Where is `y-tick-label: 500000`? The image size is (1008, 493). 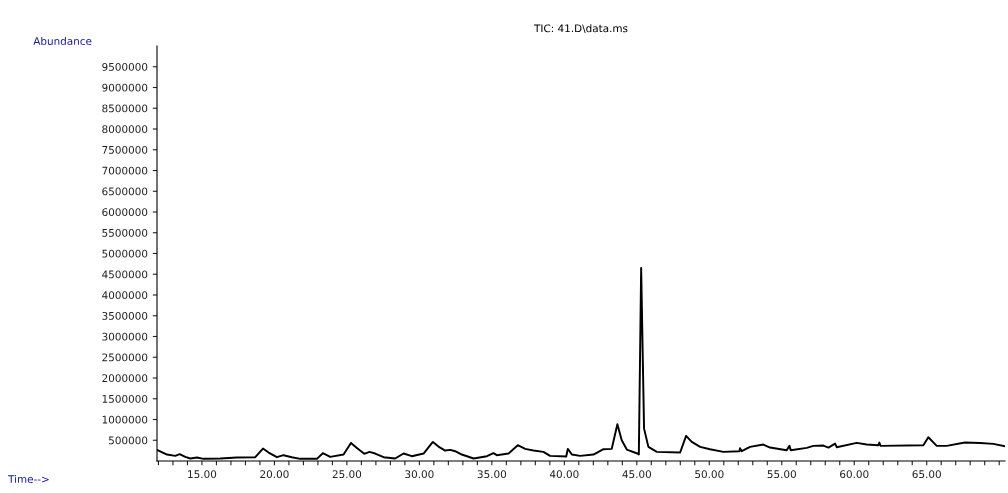 y-tick-label: 500000 is located at coordinates (128, 440).